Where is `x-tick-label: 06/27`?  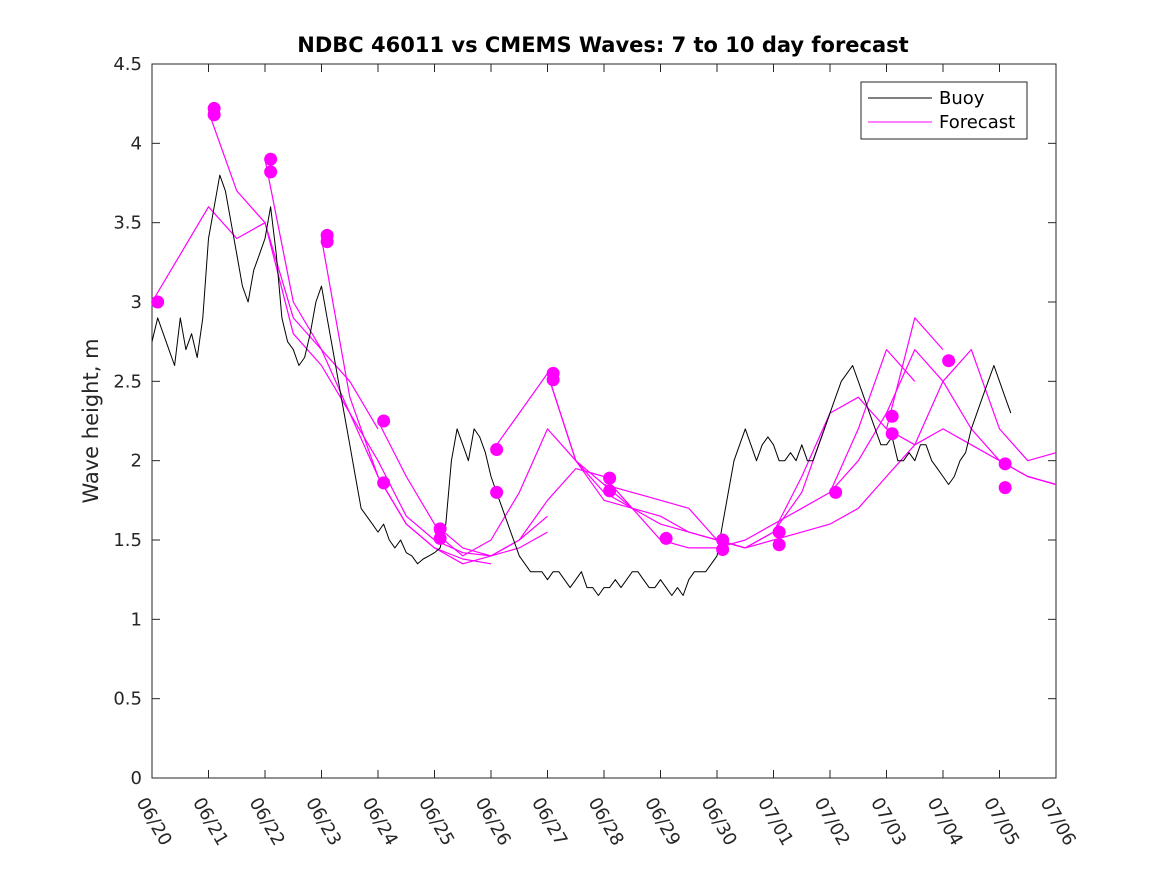 x-tick-label: 06/27 is located at coordinates (549, 821).